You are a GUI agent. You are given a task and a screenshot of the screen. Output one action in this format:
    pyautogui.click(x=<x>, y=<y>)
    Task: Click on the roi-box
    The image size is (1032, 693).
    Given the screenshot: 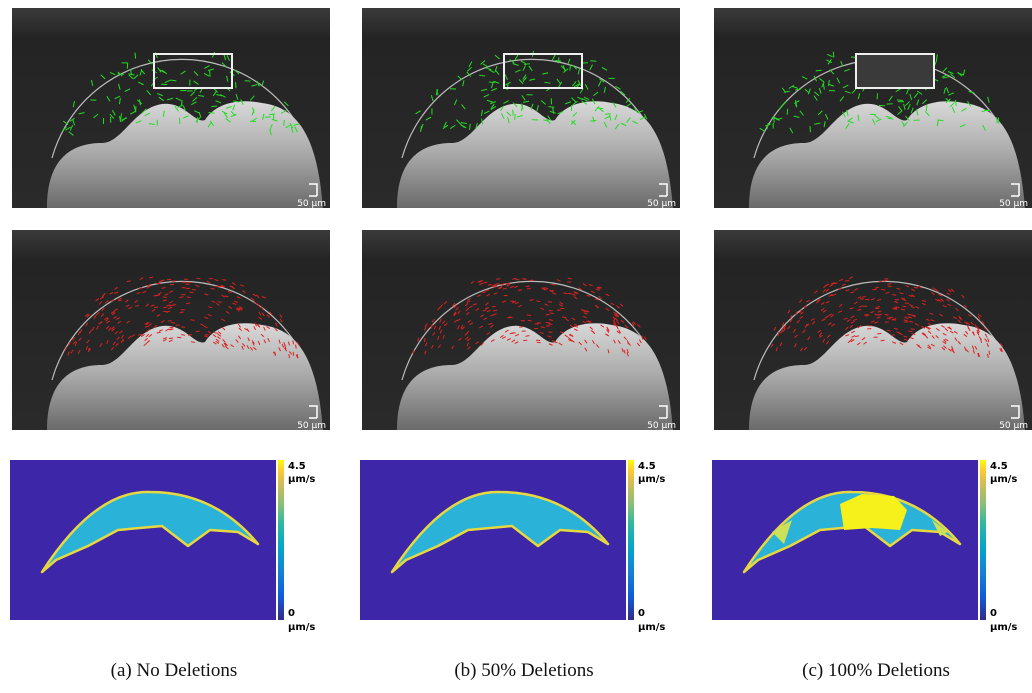 What is the action you would take?
    pyautogui.click(x=895, y=71)
    